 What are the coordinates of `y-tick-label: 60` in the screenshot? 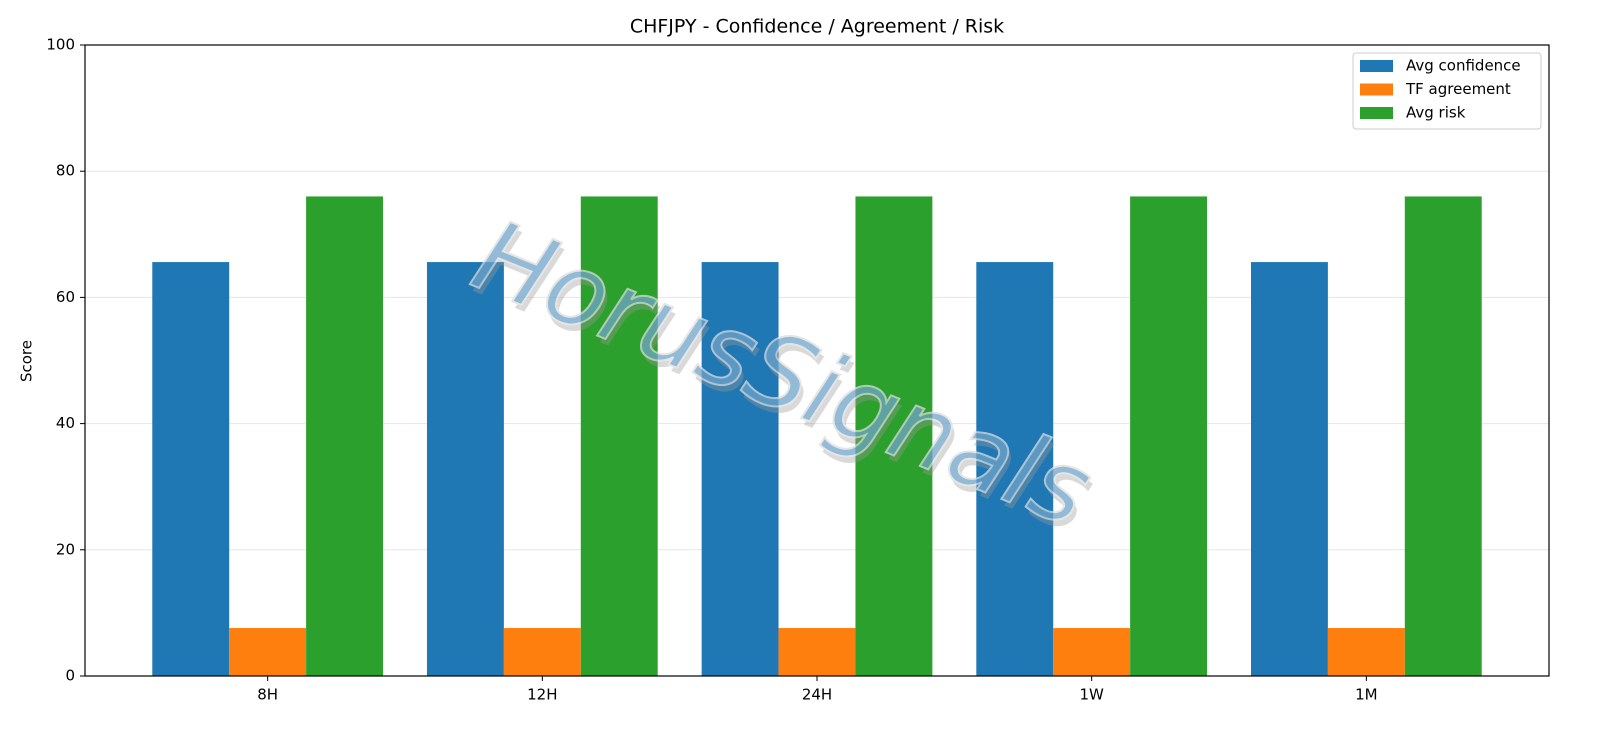 It's located at (65, 297).